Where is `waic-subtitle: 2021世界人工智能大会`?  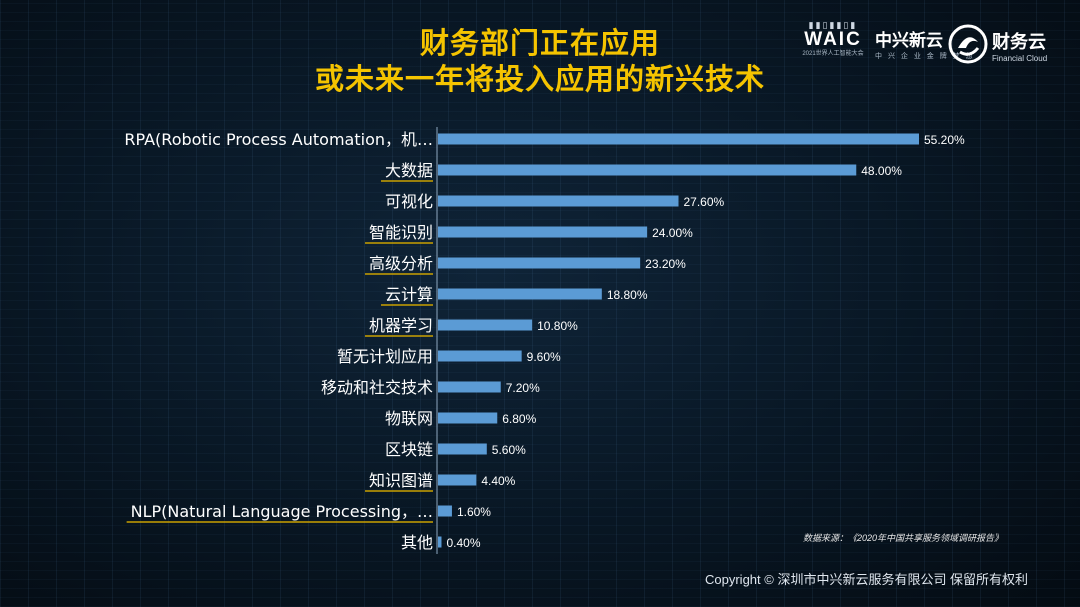
waic-subtitle: 2021世界人工智能大会 is located at coordinates (833, 54).